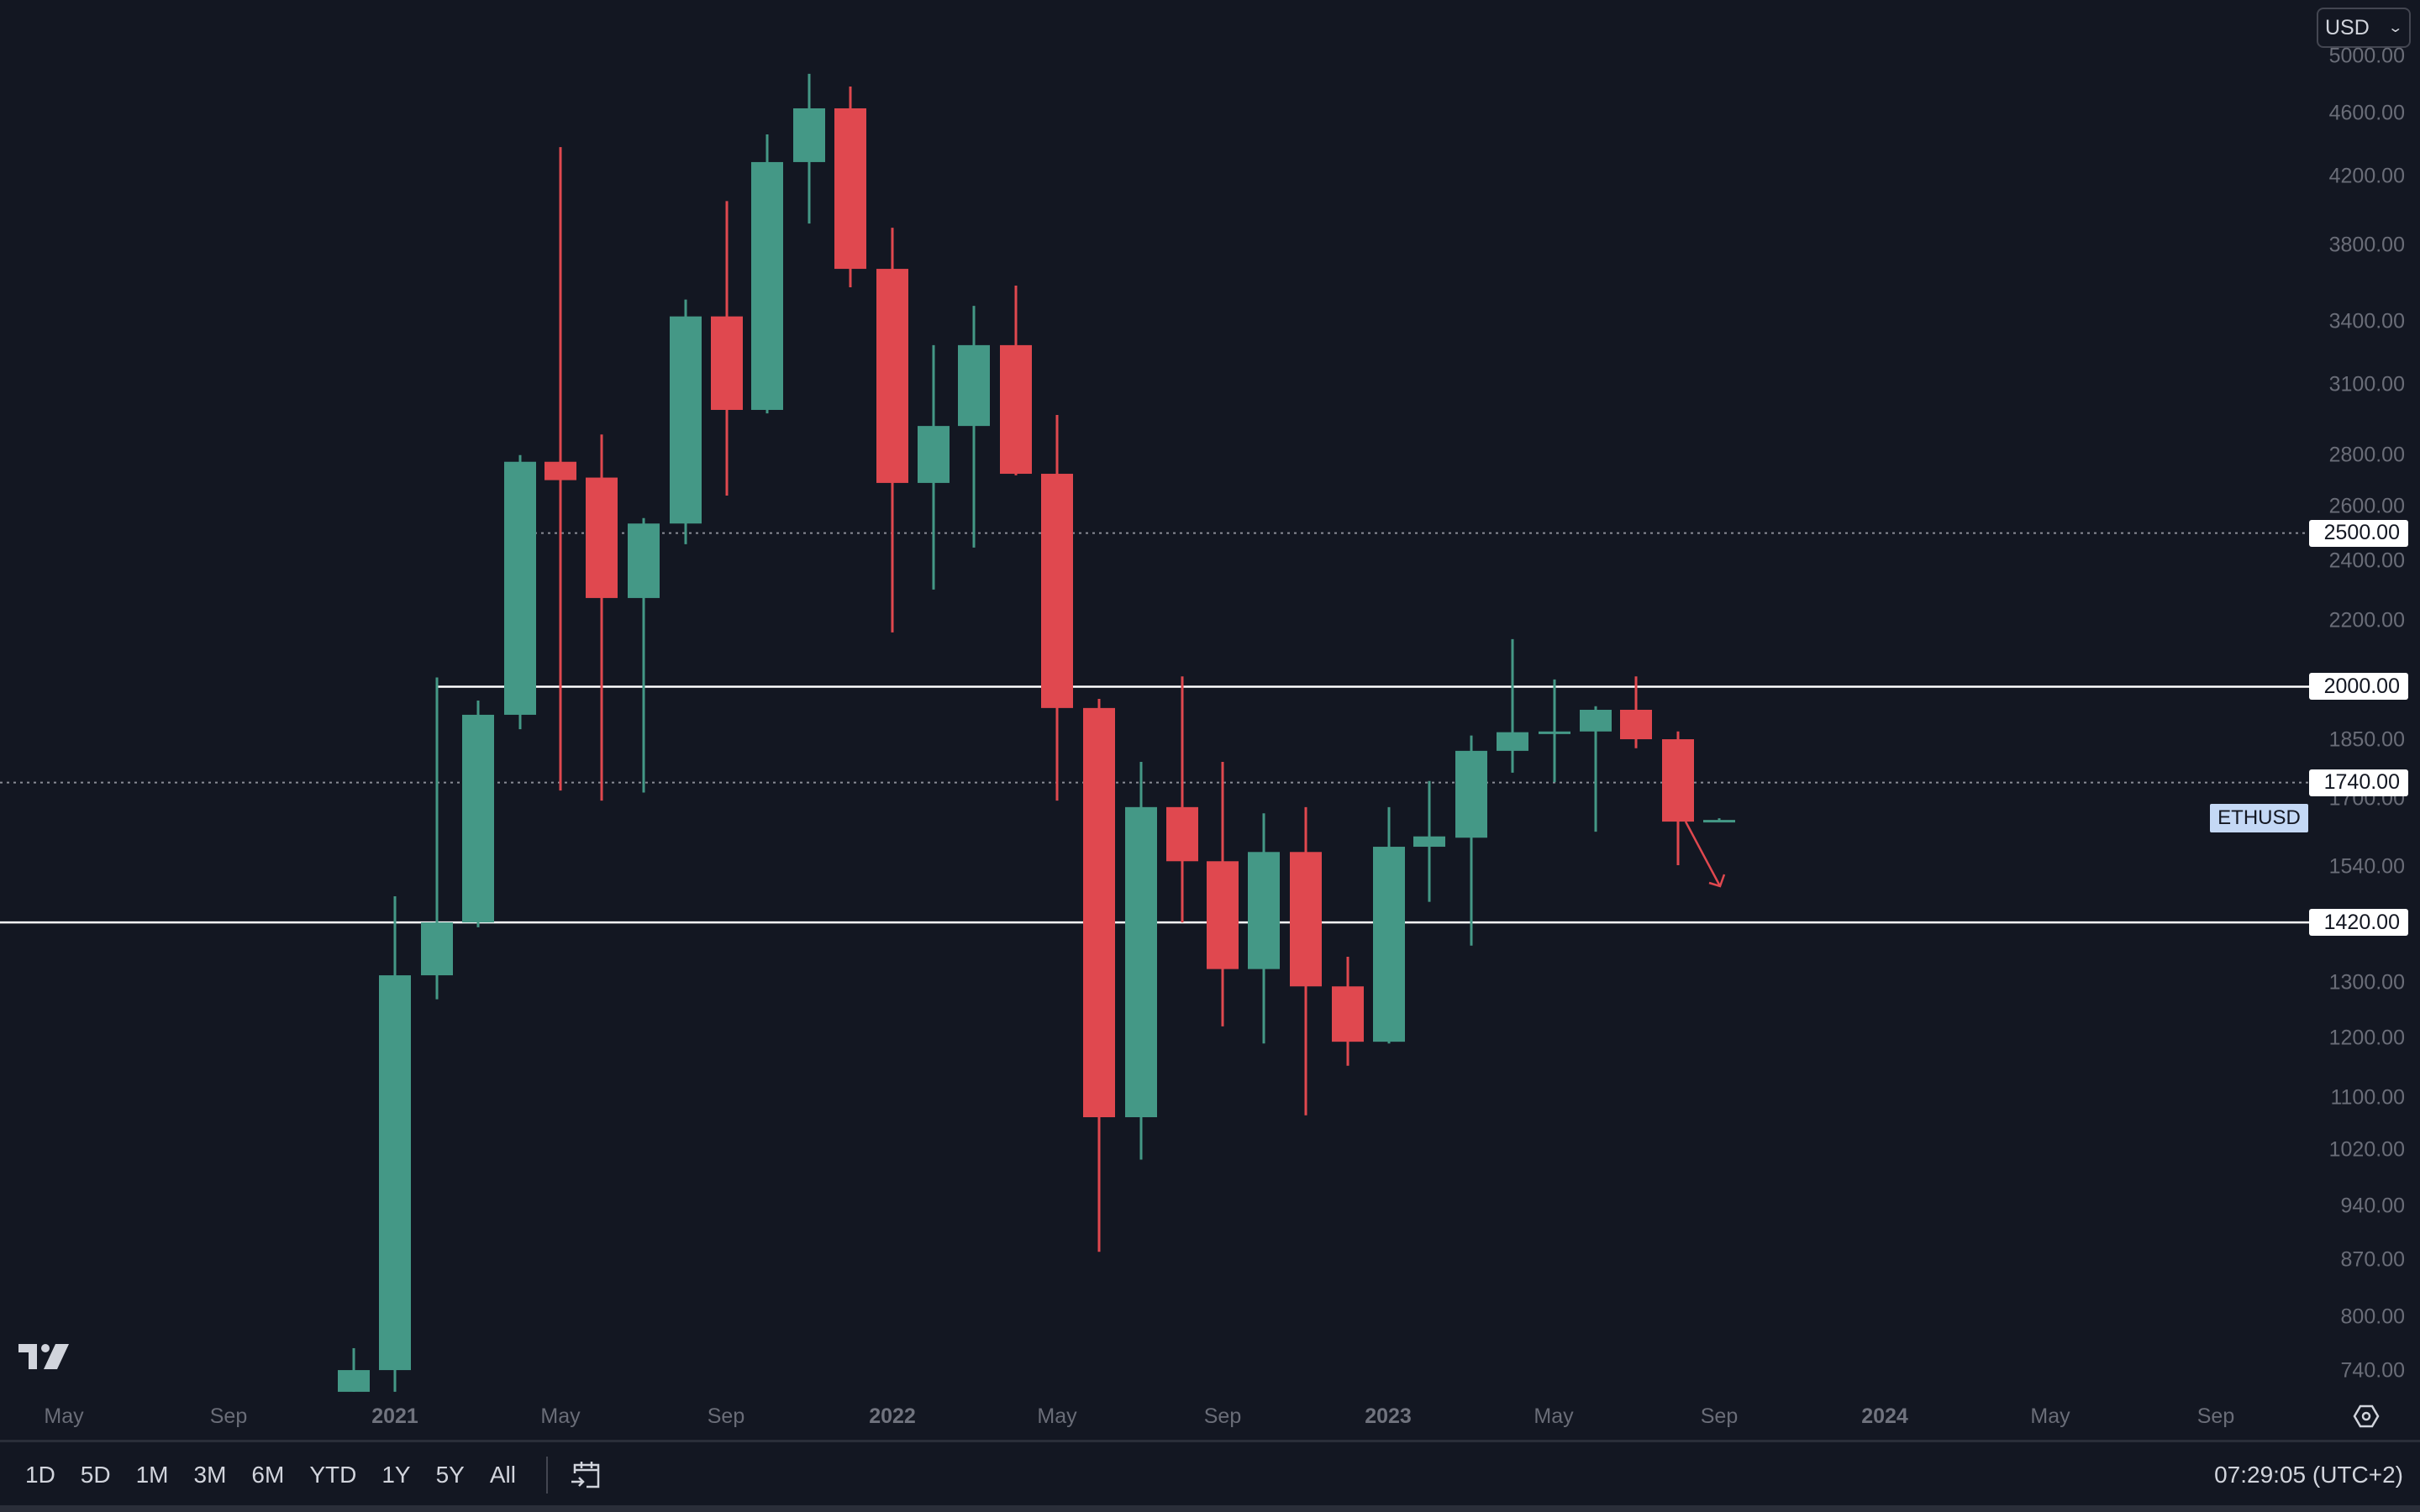 This screenshot has width=2420, height=1512. I want to click on price-level-badge: 1740.00, so click(2358, 782).